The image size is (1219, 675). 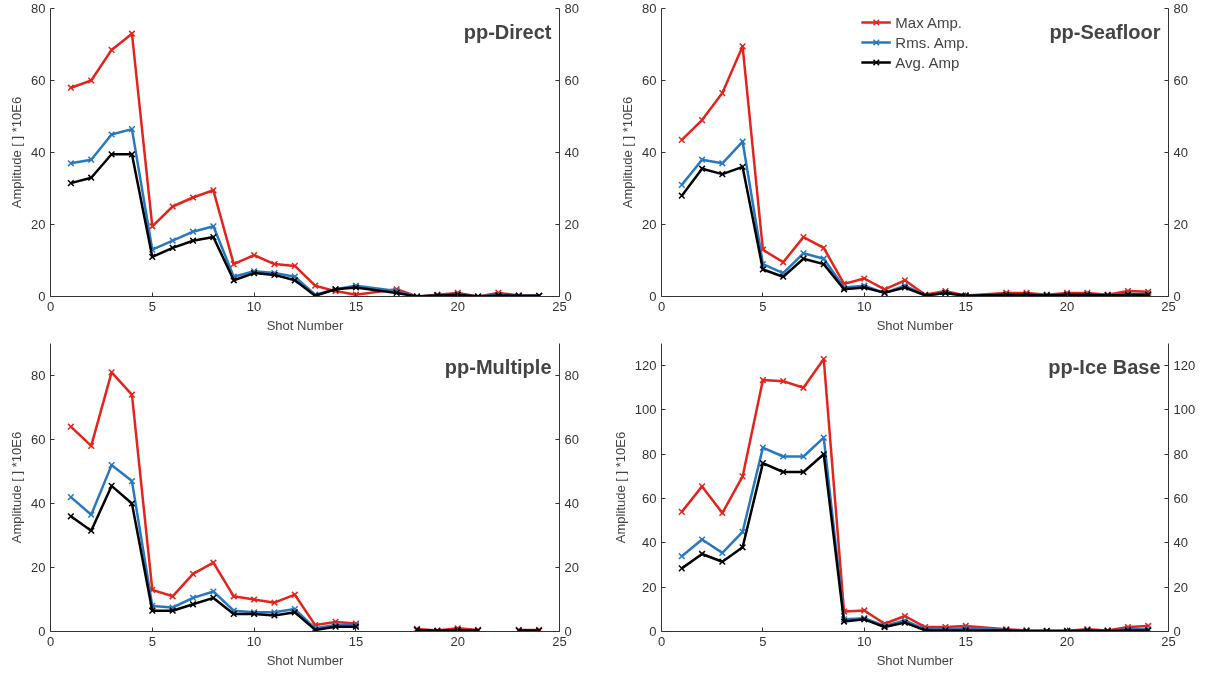 I want to click on y-tick-label: 100, so click(x=645, y=410).